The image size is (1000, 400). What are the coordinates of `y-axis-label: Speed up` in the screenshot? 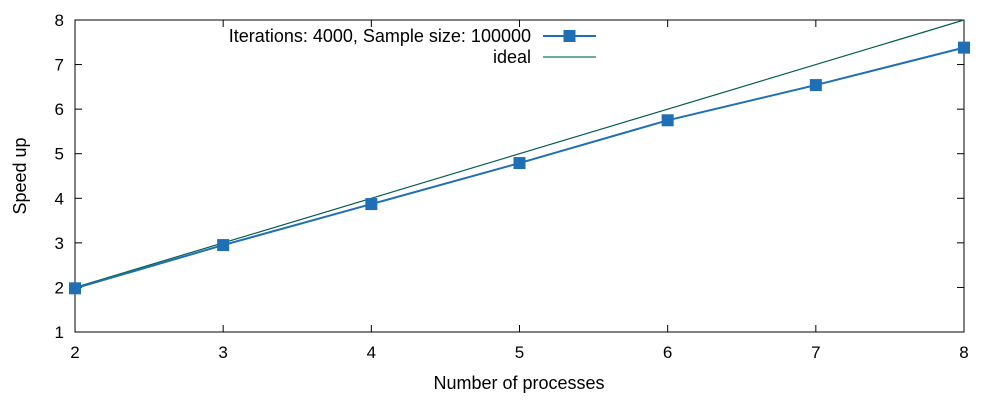 It's located at (20, 175).